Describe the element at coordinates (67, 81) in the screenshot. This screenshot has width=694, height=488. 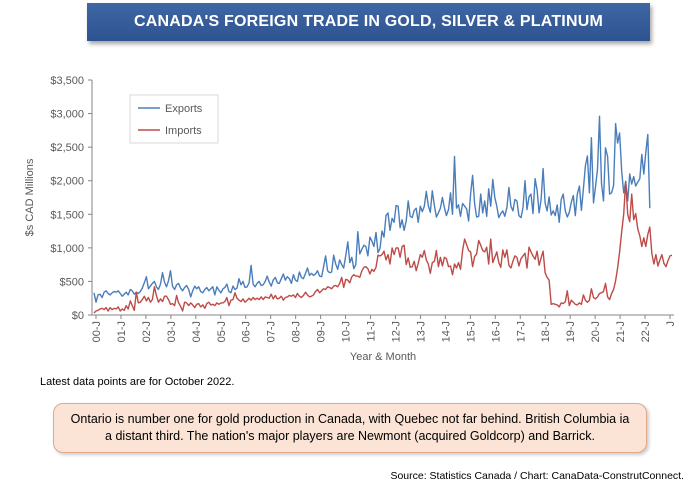
I see `y-tick-label: $3,500` at that location.